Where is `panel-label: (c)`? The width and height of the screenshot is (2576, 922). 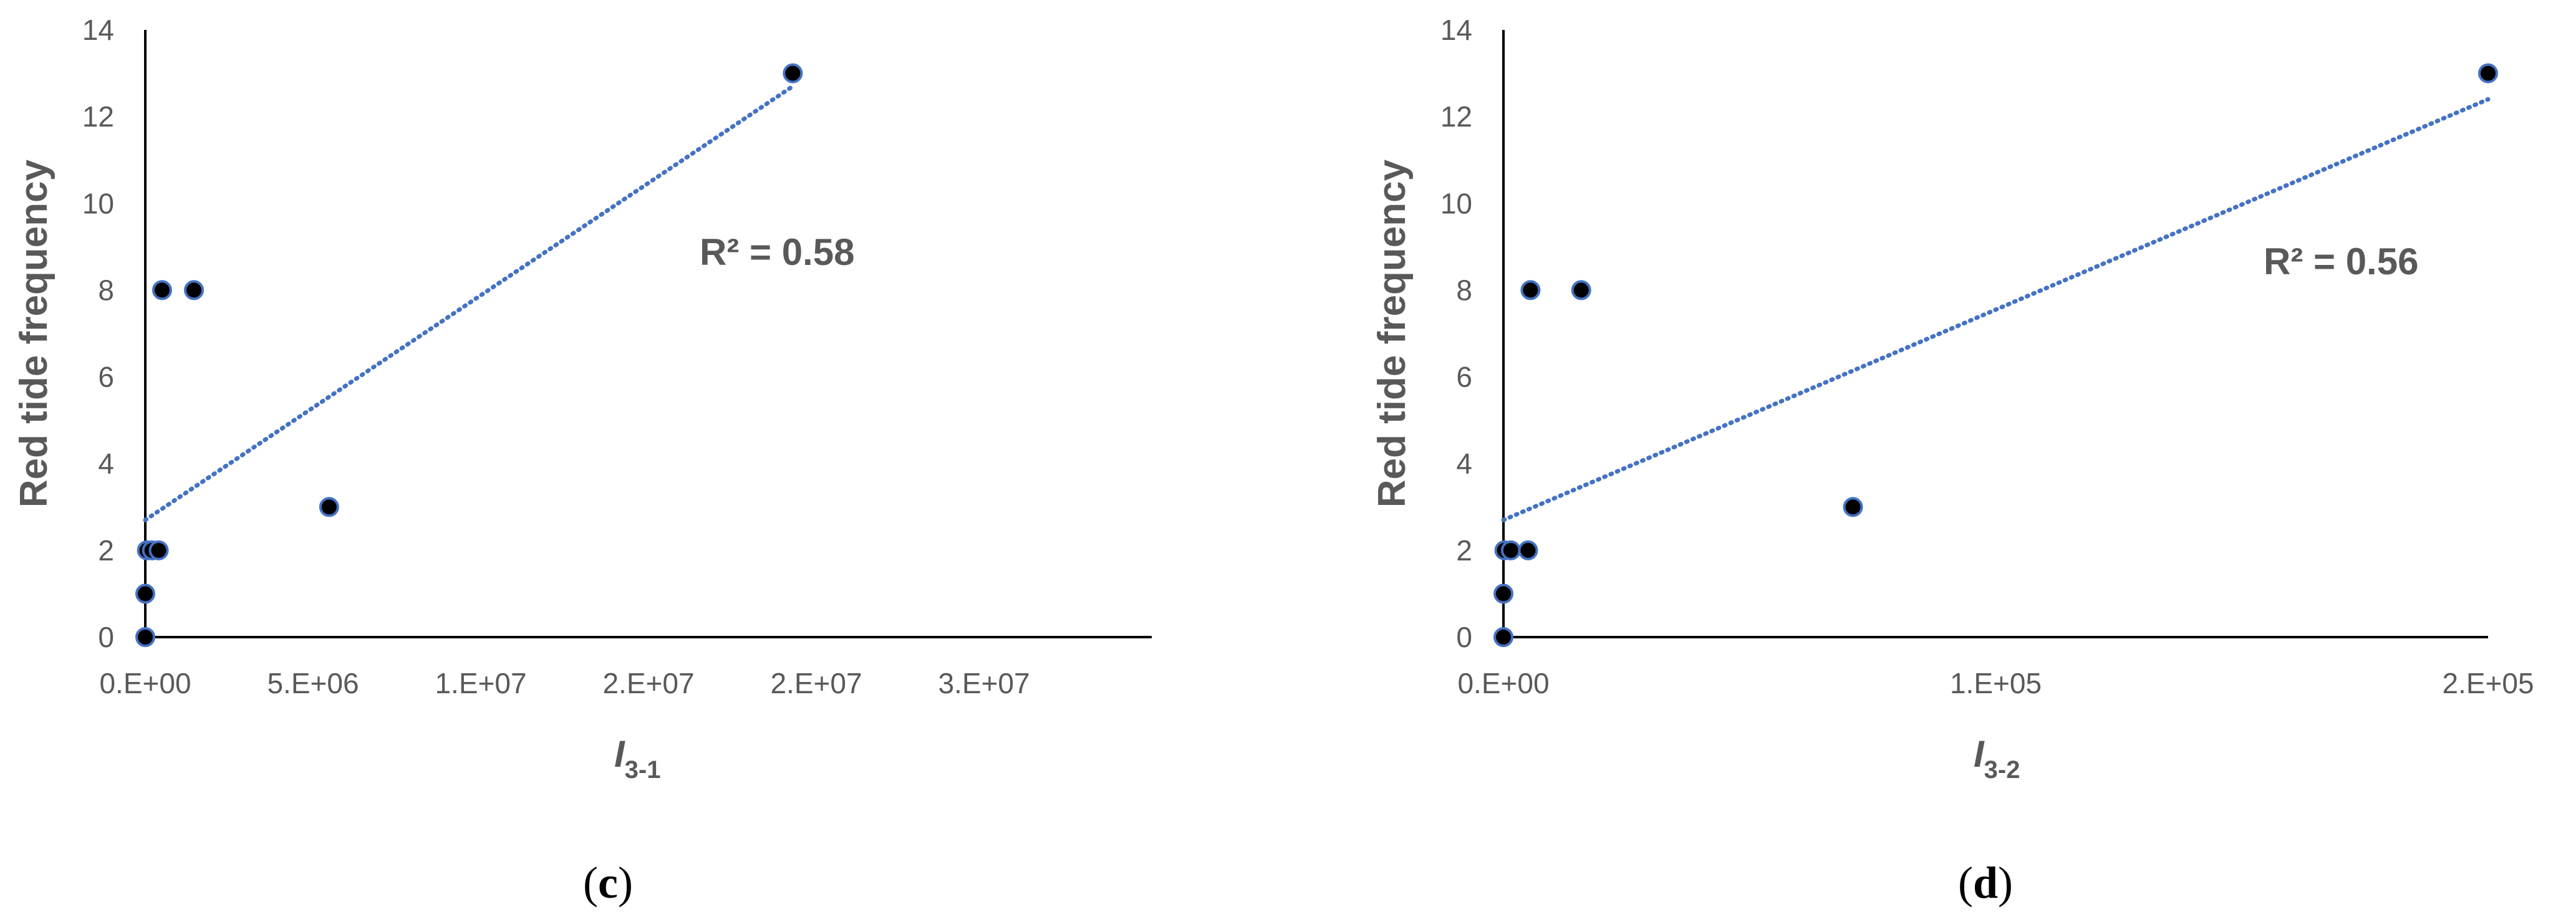 panel-label: (c) is located at coordinates (608, 883).